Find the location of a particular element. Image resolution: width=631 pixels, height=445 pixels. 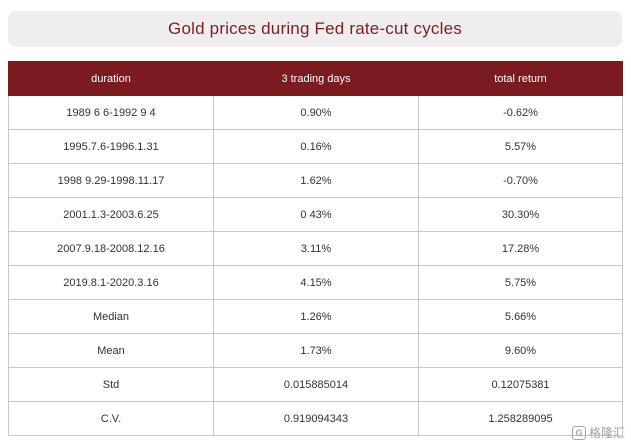

header-total-return: total return is located at coordinates (520, 78).